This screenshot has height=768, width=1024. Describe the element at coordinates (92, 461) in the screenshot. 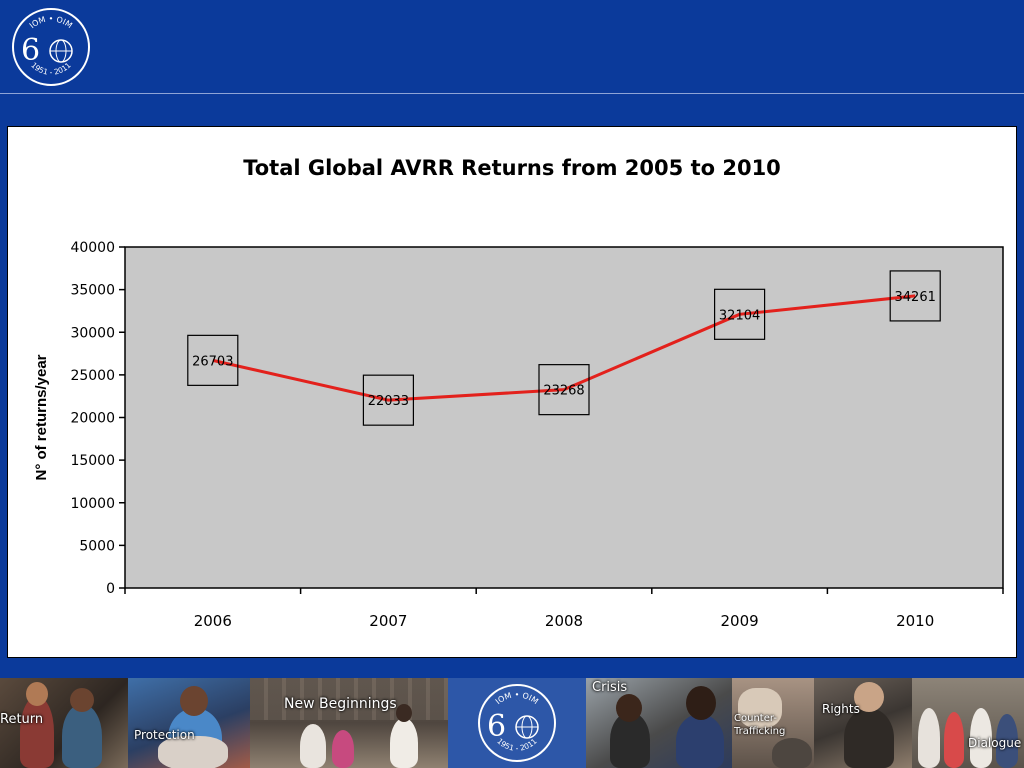

I see `y-tick-label: 15000` at that location.